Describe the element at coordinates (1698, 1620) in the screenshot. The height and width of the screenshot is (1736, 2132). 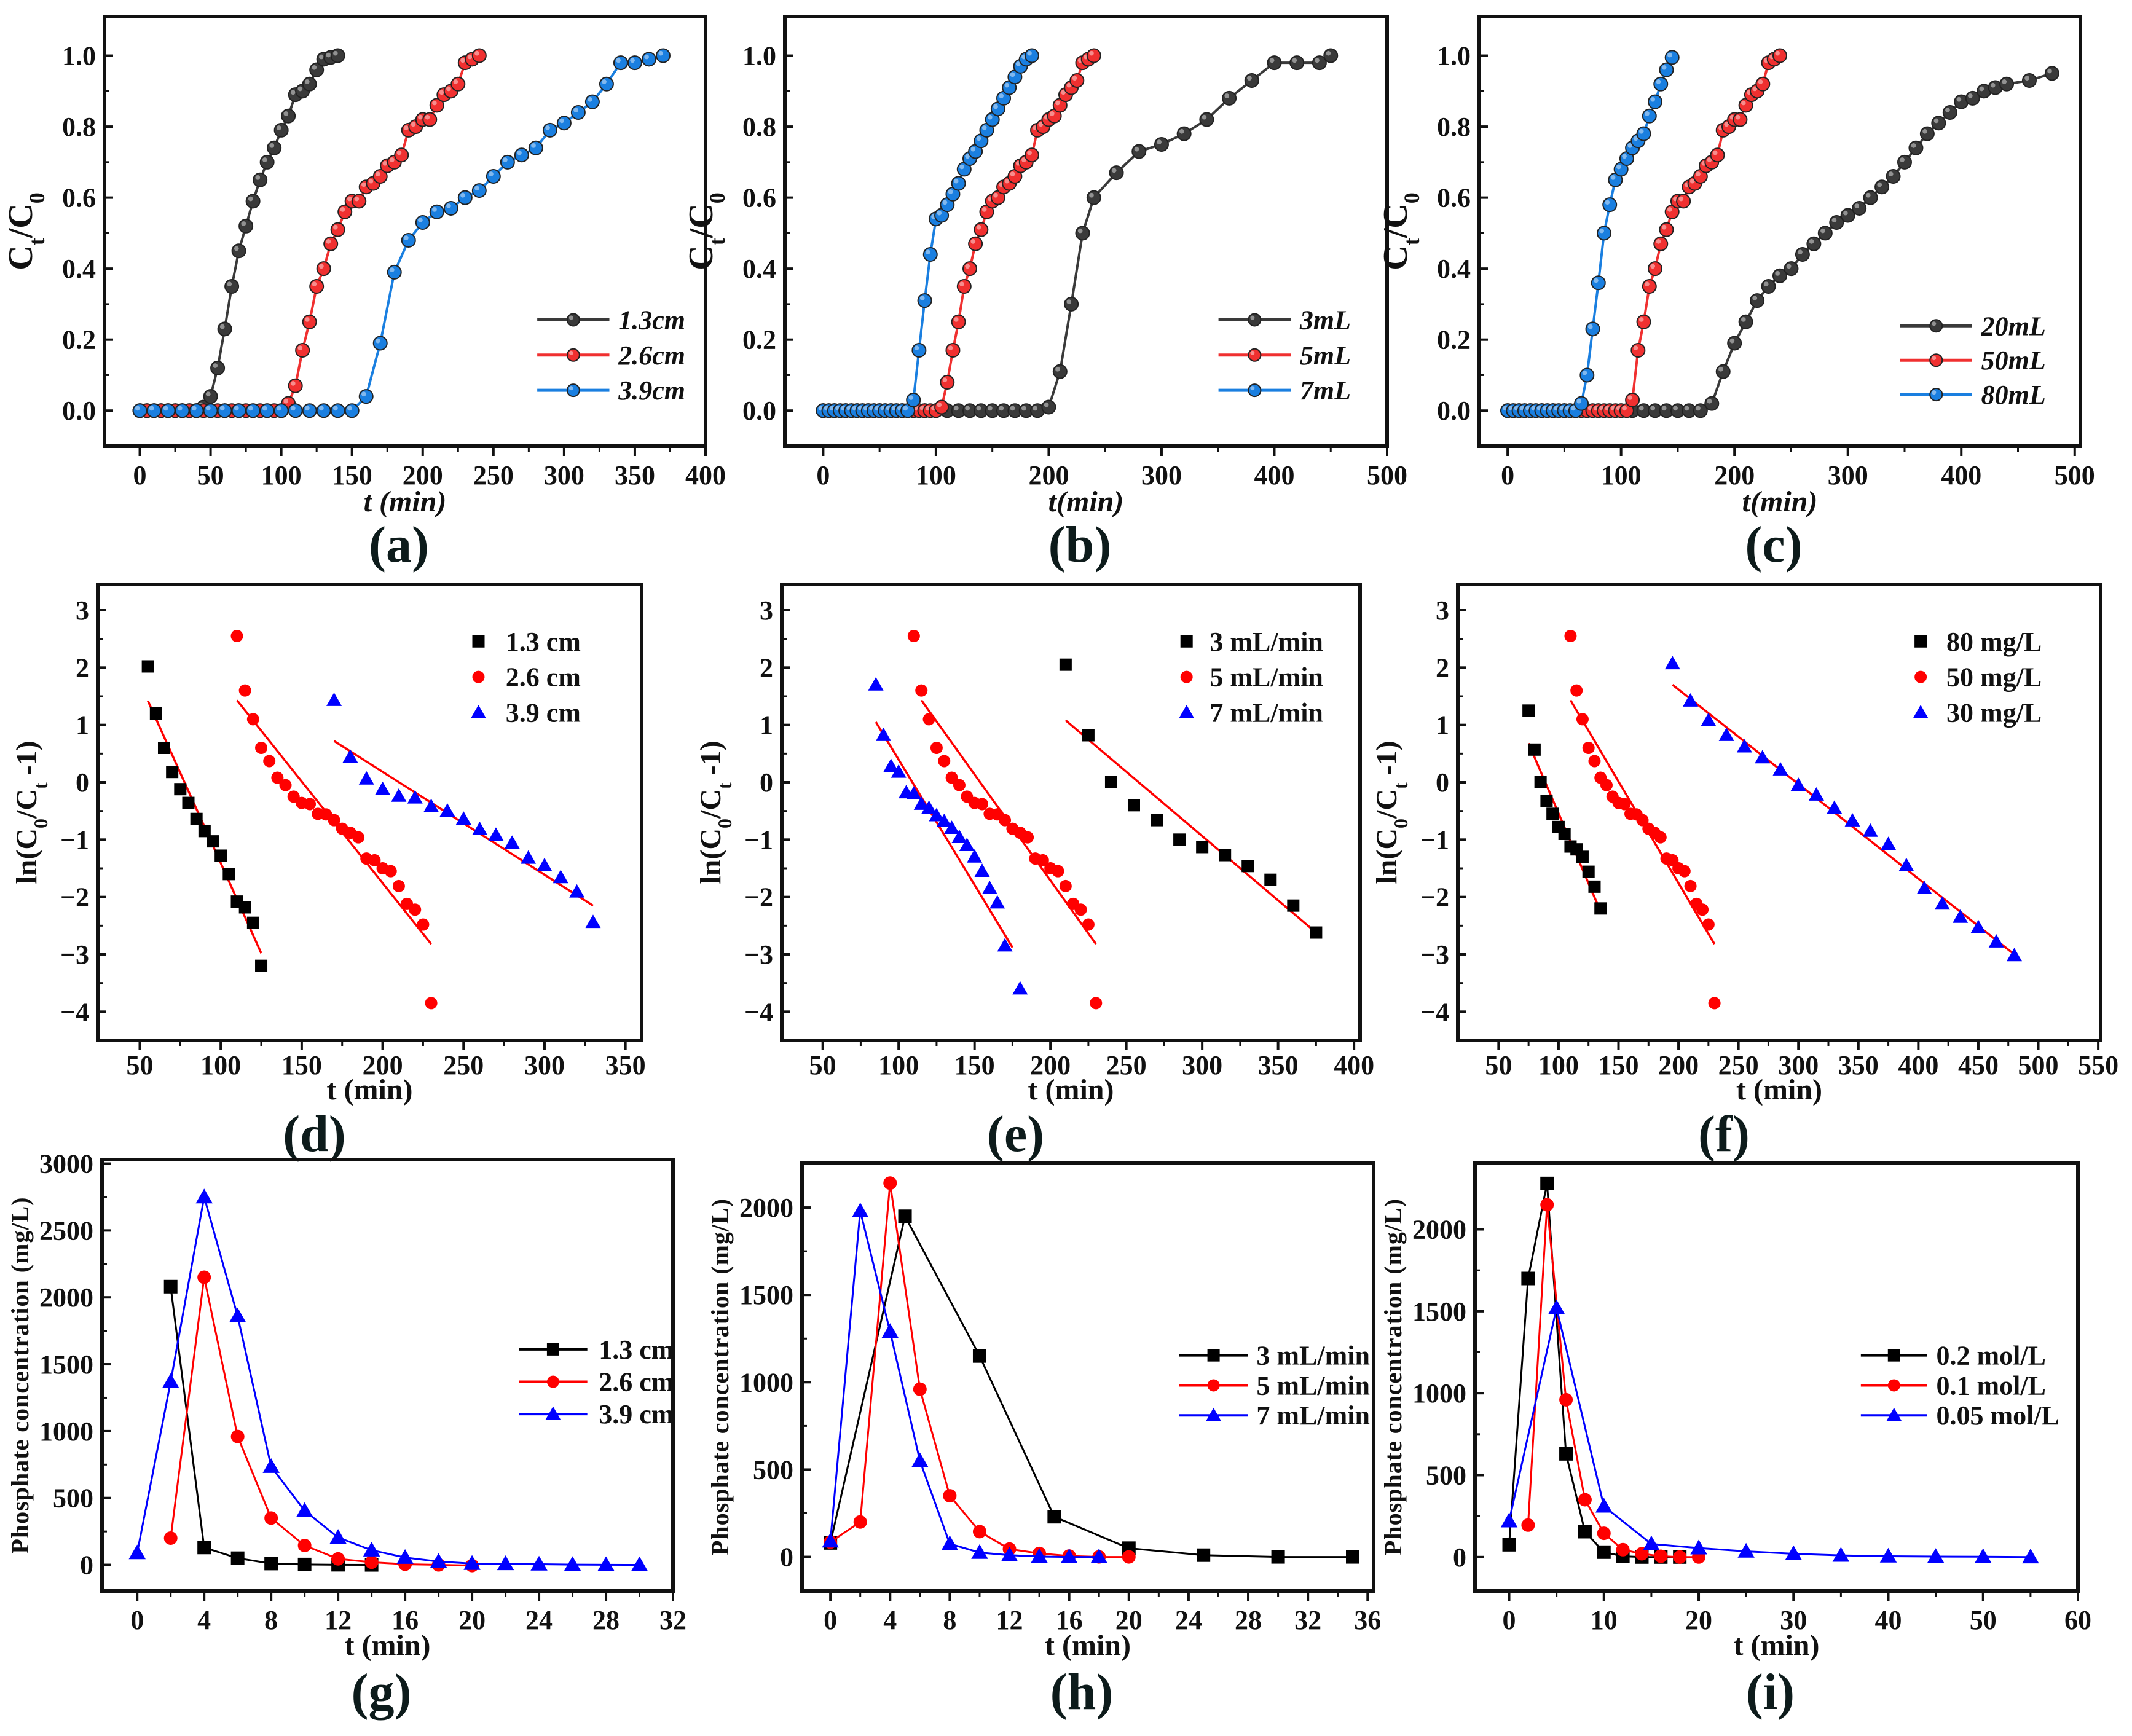
I see `x-tick-label: 20` at that location.